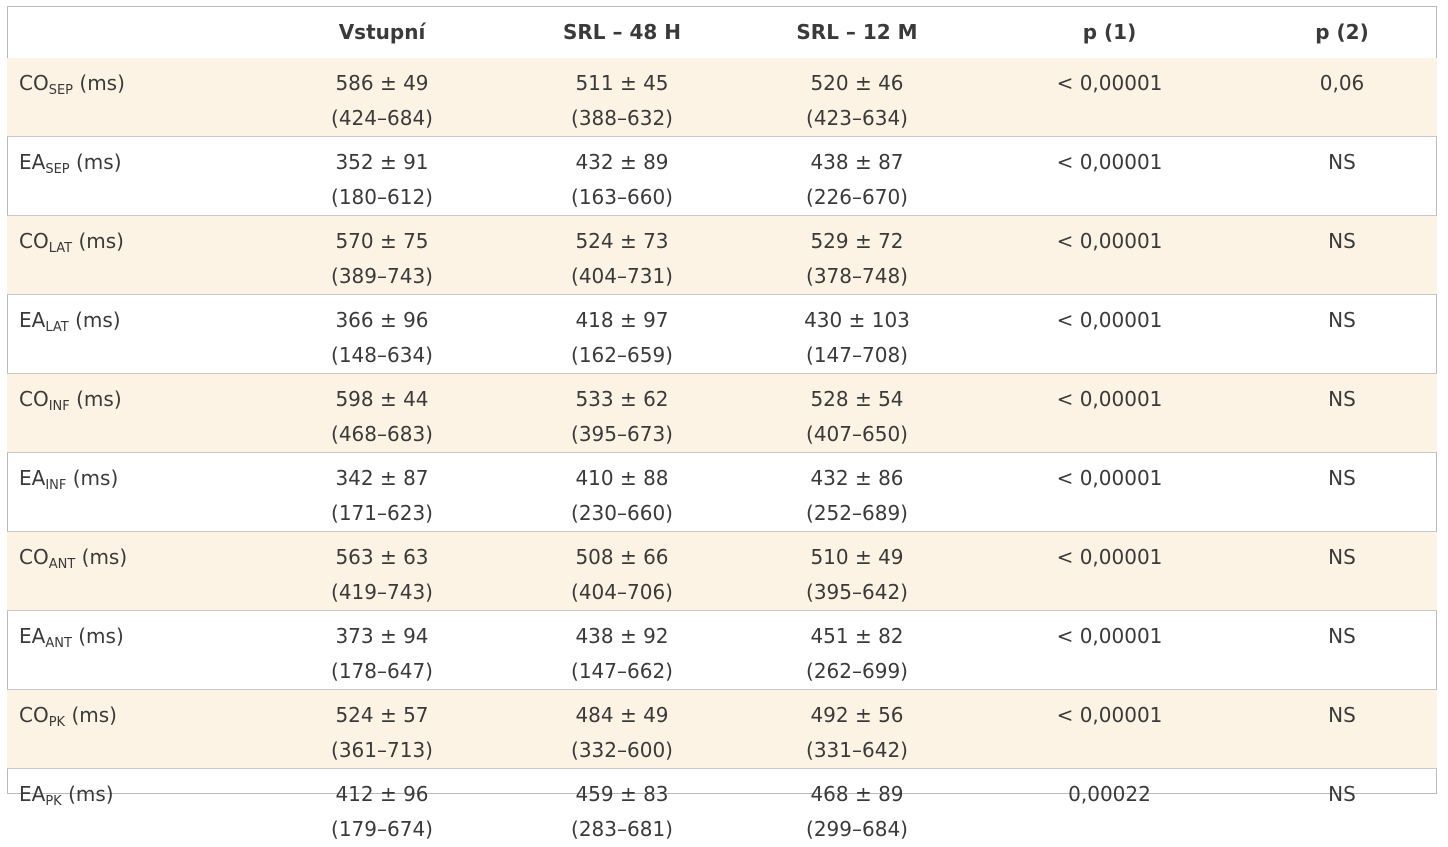  I want to click on cell-mean-sd: 438 ± 87, so click(857, 162).